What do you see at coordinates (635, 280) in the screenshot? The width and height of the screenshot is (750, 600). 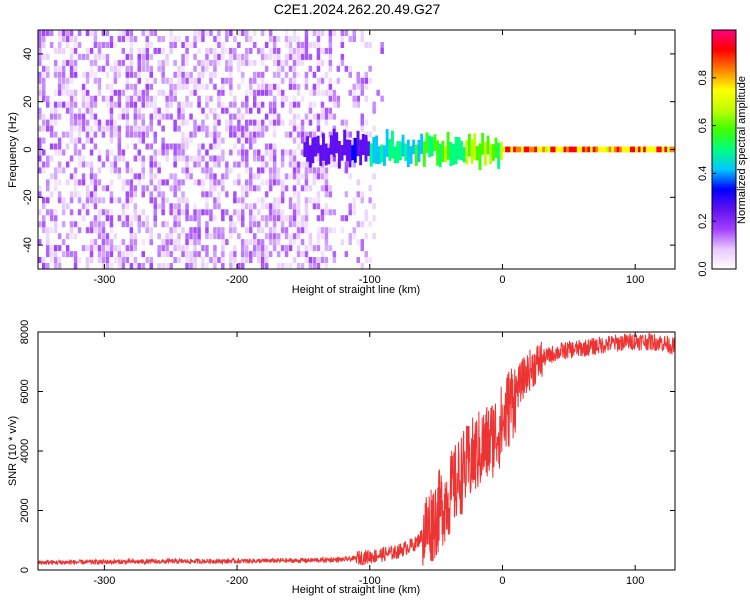 I see `x-tick-label: 100` at bounding box center [635, 280].